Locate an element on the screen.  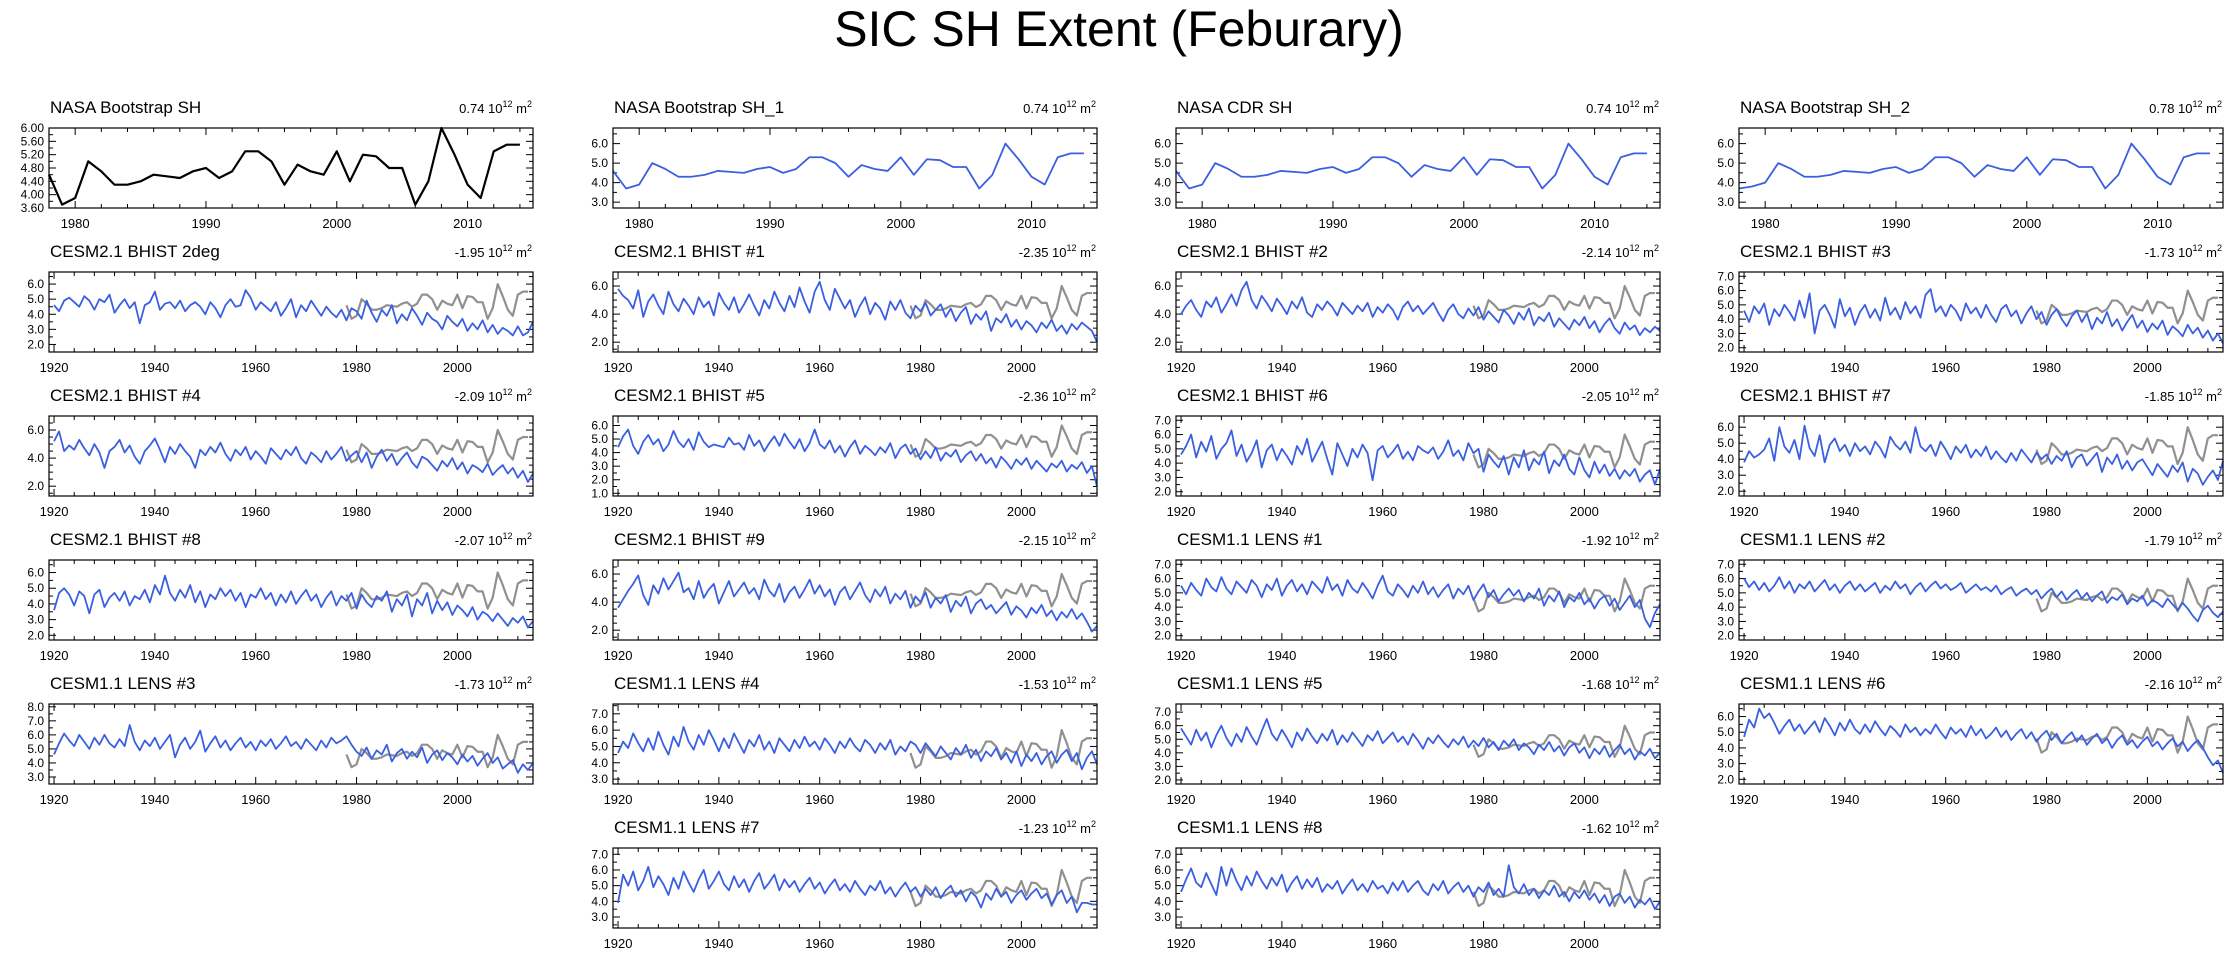
panel-title: CESM1.1 LENS #4 is located at coordinates (687, 683).